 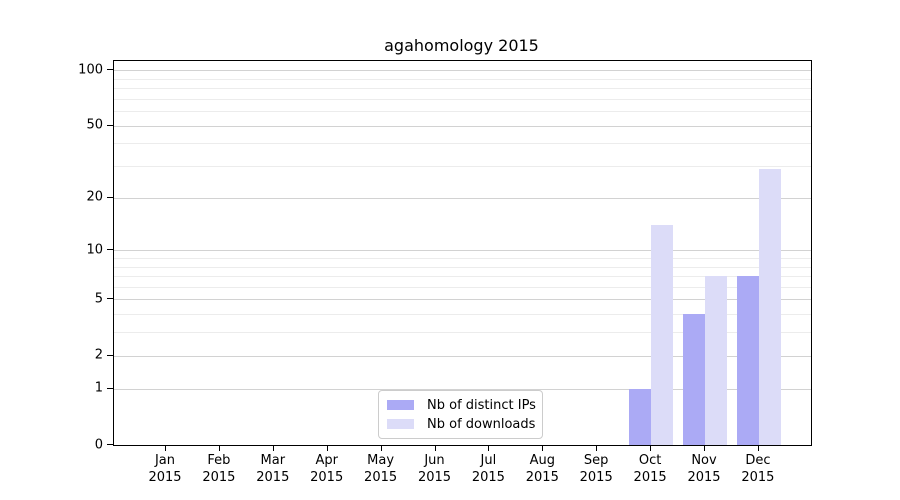 What do you see at coordinates (327, 448) in the screenshot?
I see `x-tick-apr` at bounding box center [327, 448].